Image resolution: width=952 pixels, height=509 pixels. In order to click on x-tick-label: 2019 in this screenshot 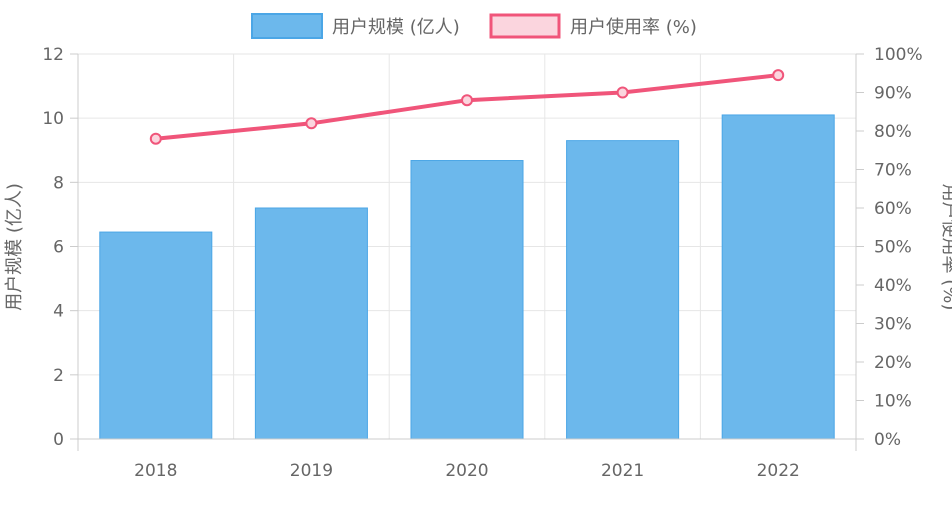, I will do `click(311, 471)`.